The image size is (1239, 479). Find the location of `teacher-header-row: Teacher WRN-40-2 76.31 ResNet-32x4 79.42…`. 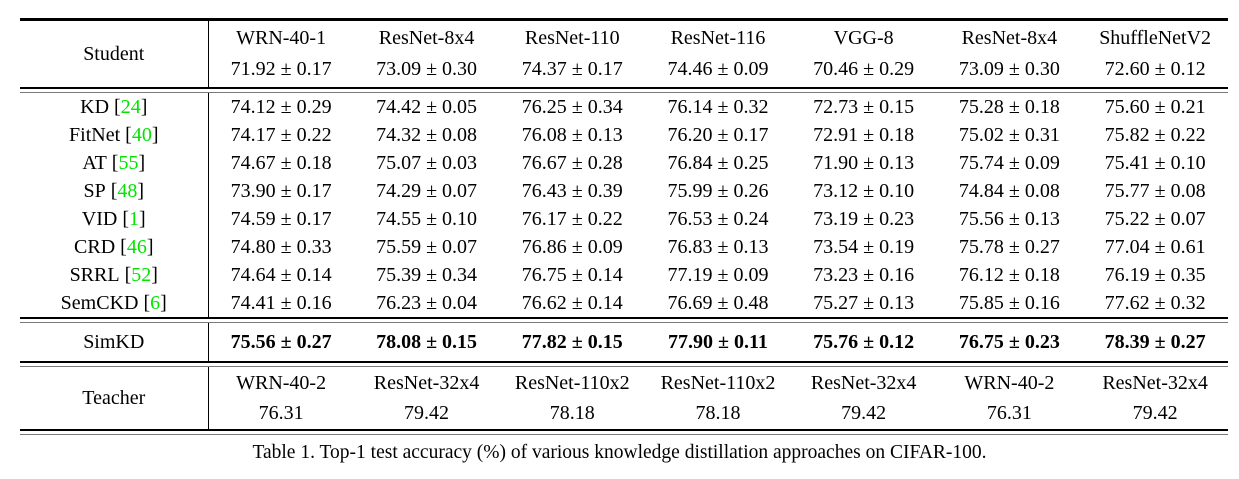

teacher-header-row: Teacher WRN-40-2 76.31 ResNet-32x4 79.42… is located at coordinates (624, 397).